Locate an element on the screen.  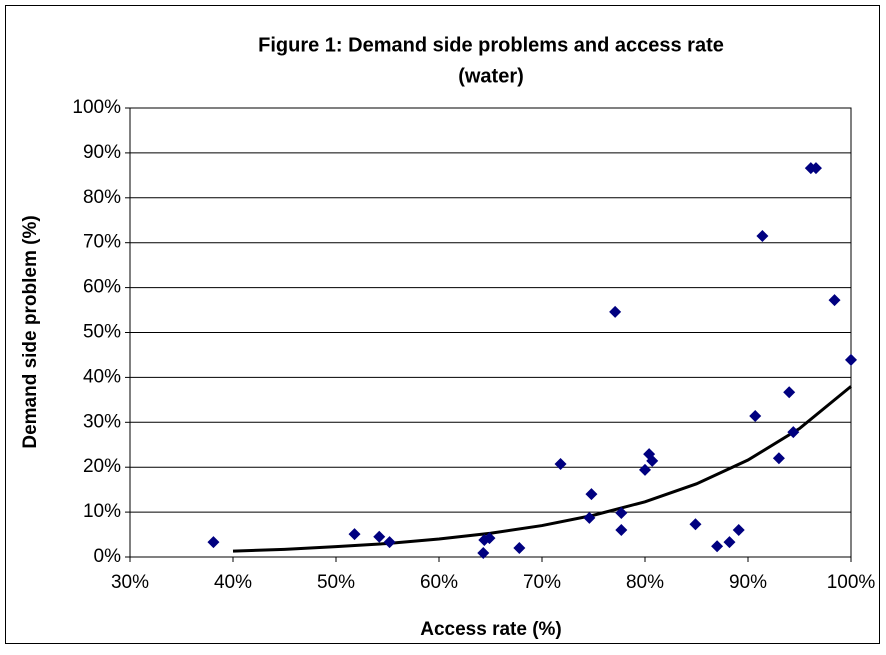
x-tick-label: 90% is located at coordinates (748, 582).